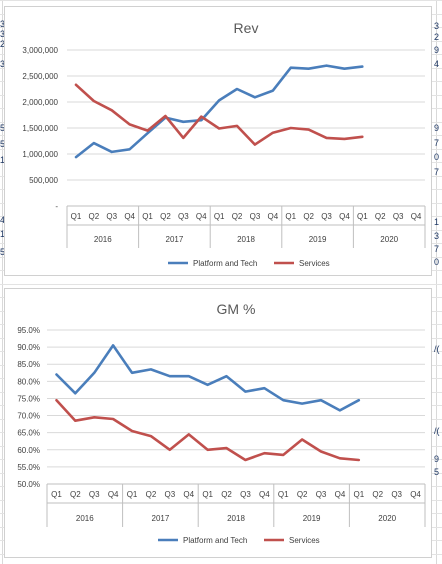 This screenshot has width=442, height=564. Describe the element at coordinates (3, 44) in the screenshot. I see `left-fragment-text: 2` at that location.